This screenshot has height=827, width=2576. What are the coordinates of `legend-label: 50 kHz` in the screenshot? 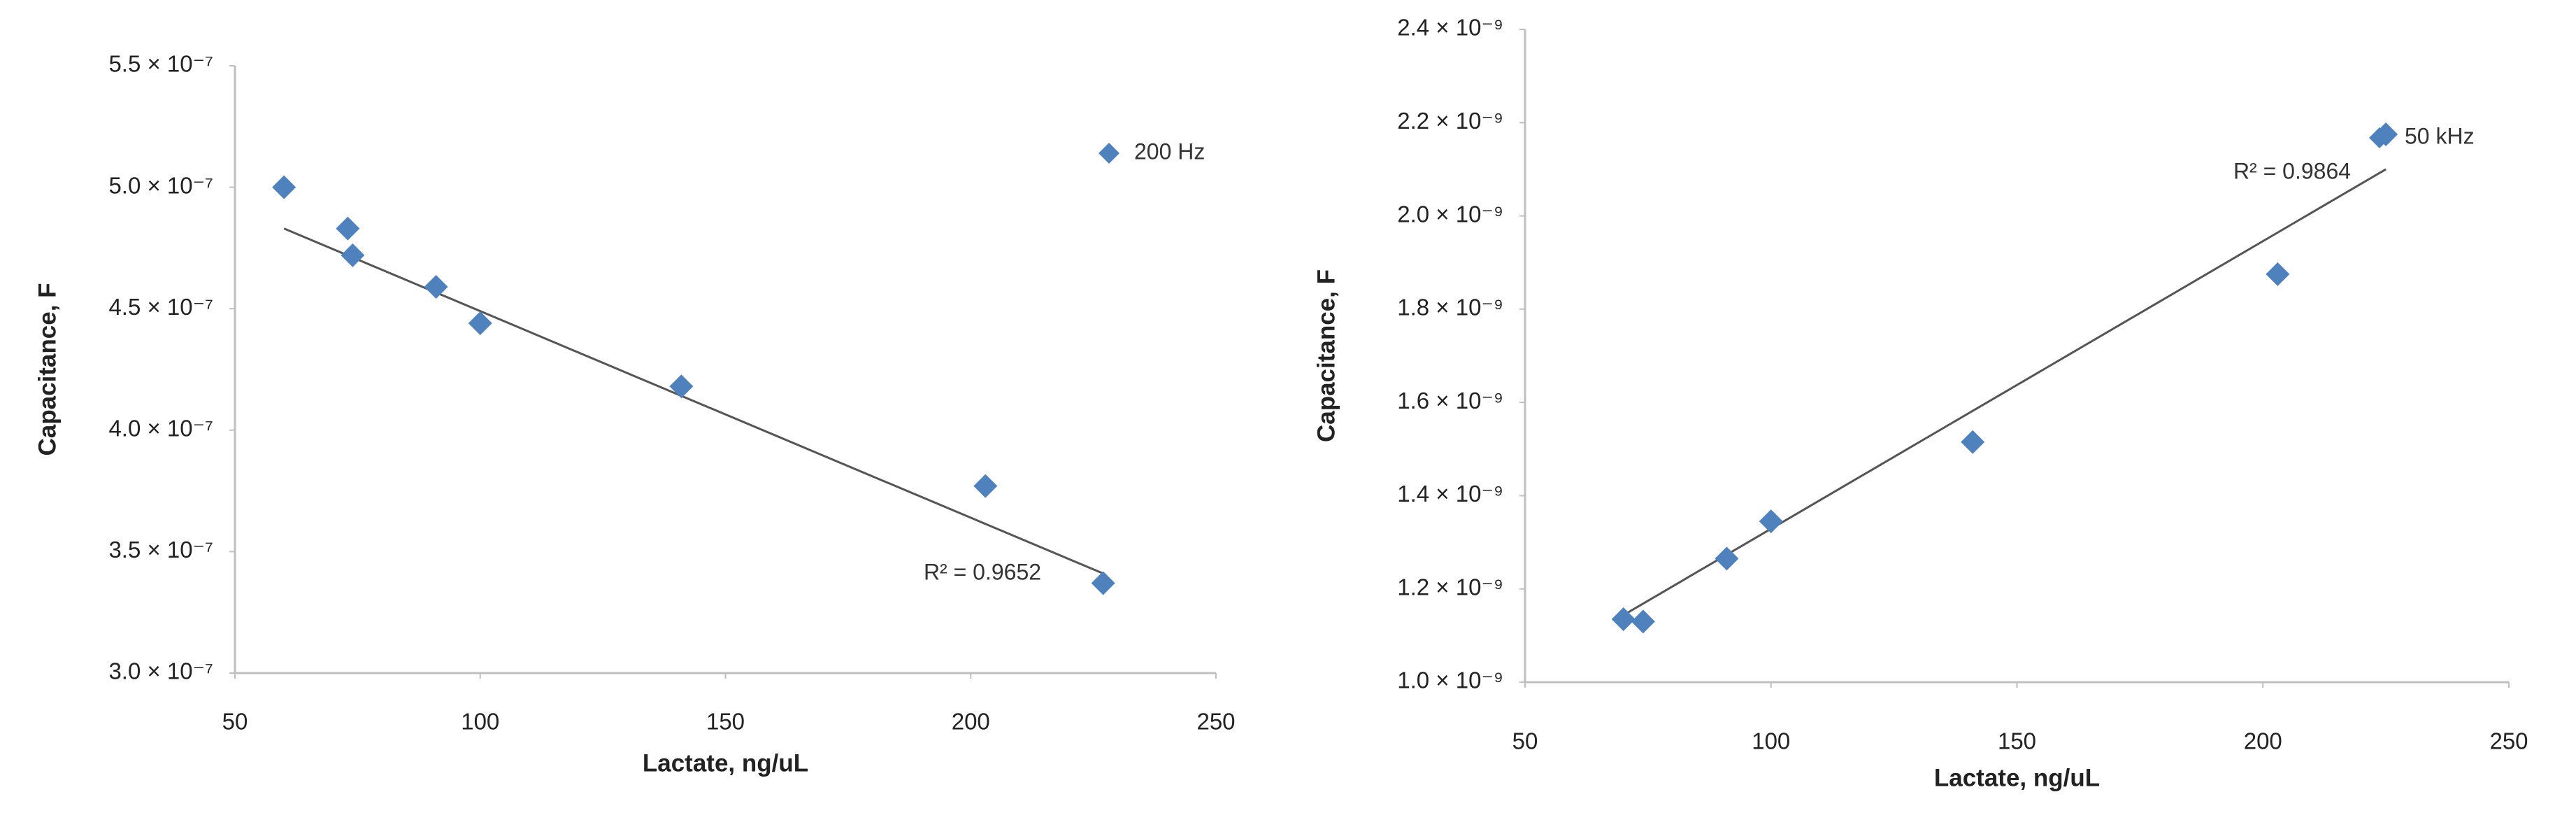 It's located at (2440, 136).